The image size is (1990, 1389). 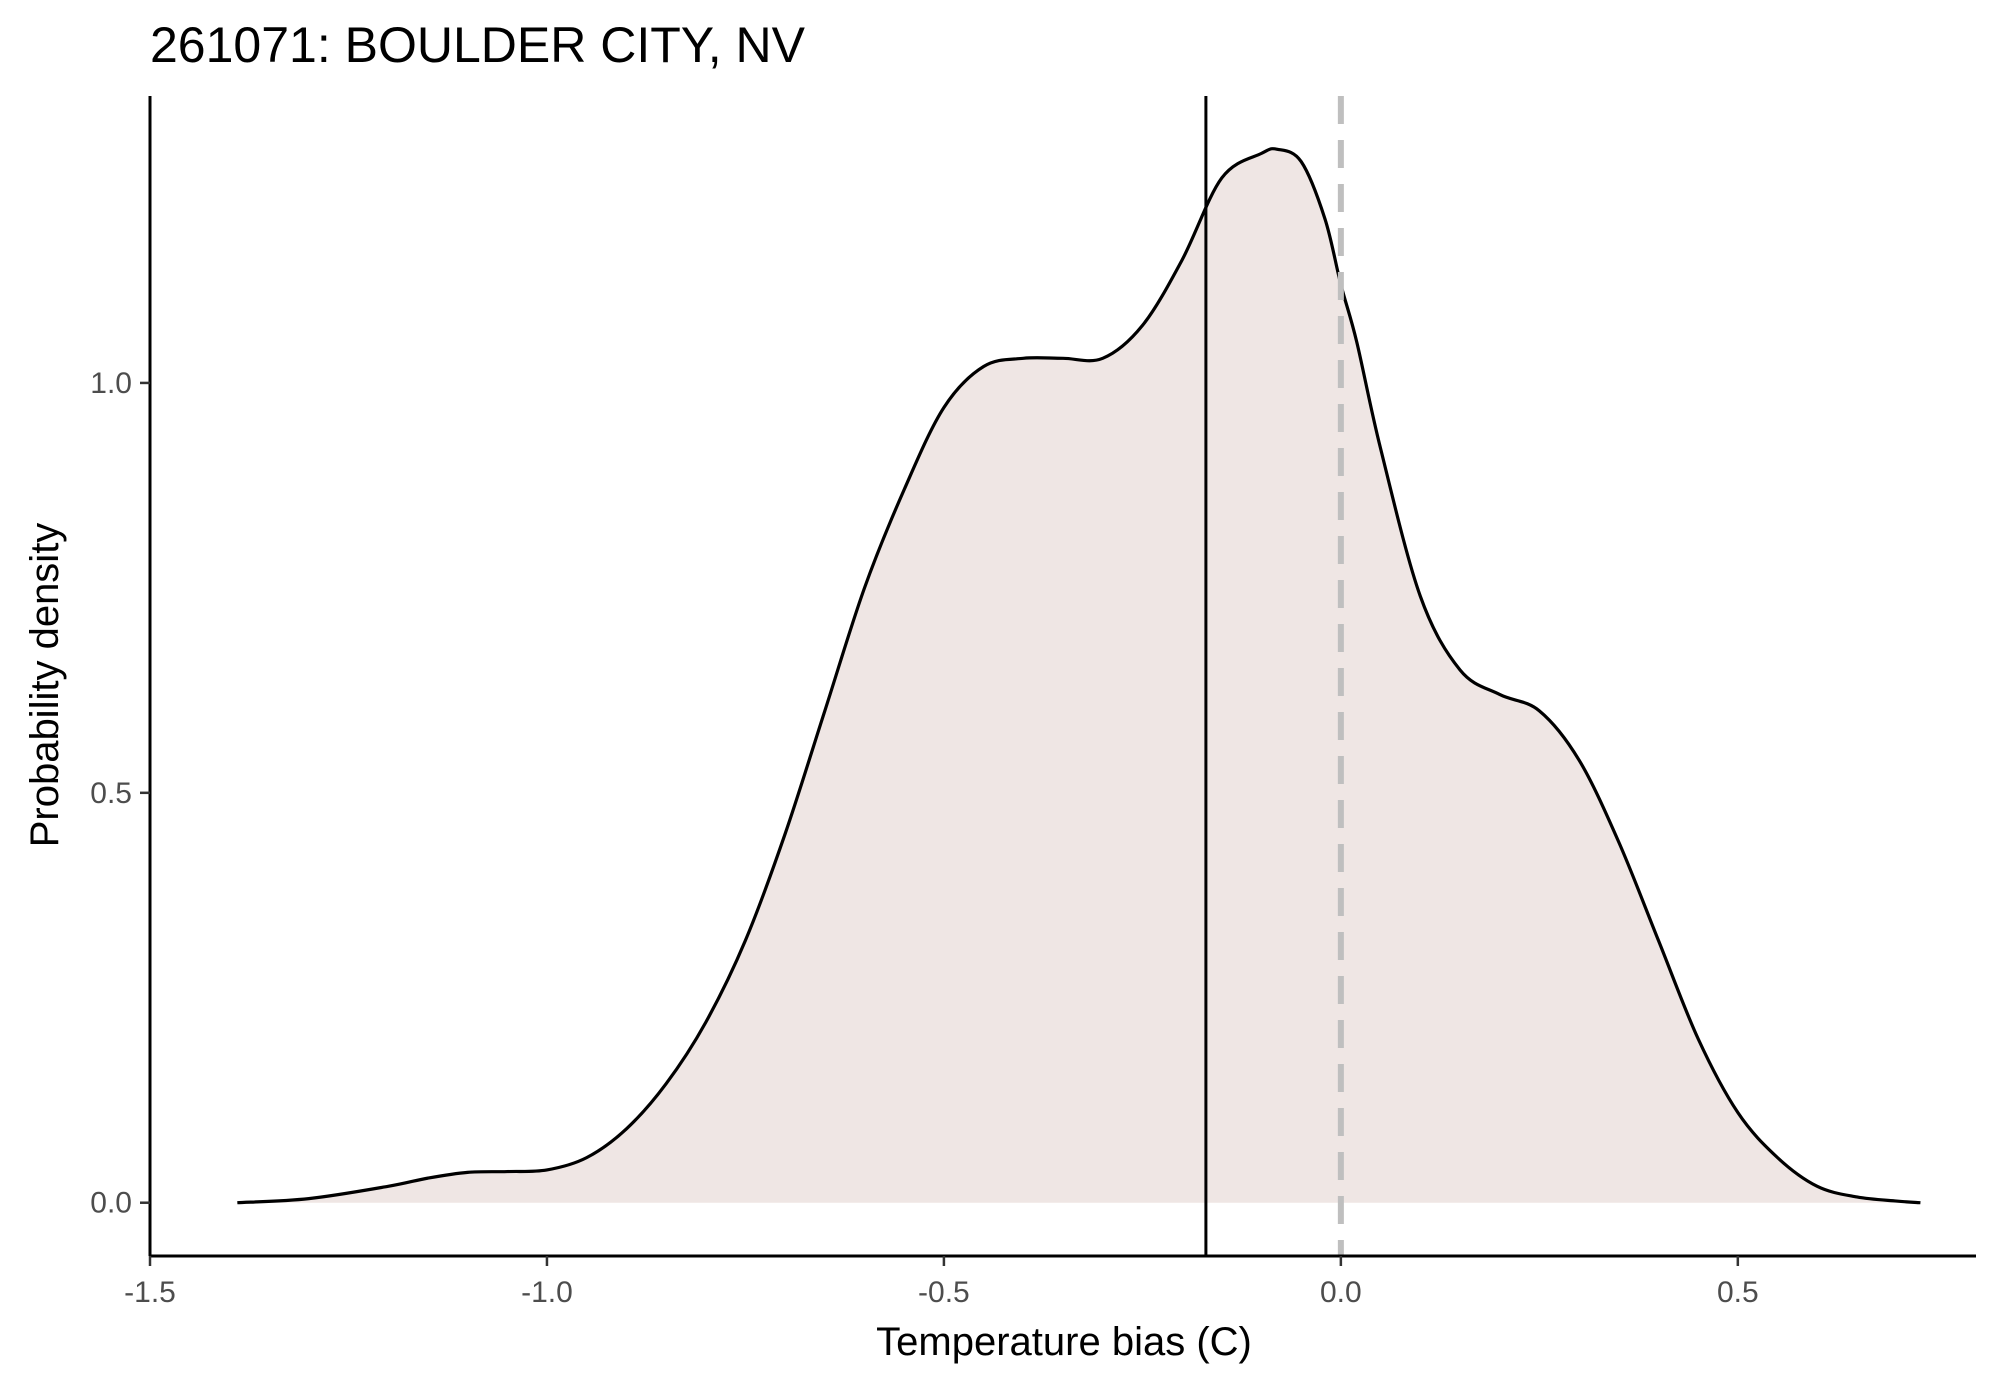 I want to click on y-tick-label: 0.0, so click(x=111, y=1203).